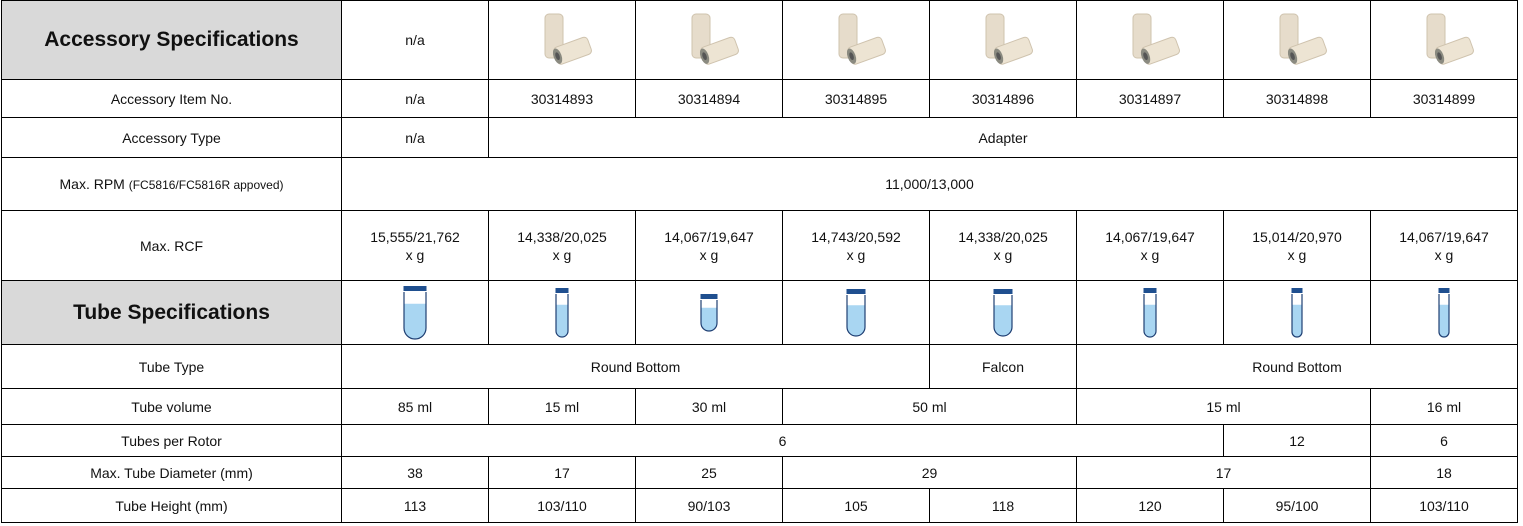 This screenshot has height=526, width=1523. I want to click on table-cell: 30314896, so click(1003, 98).